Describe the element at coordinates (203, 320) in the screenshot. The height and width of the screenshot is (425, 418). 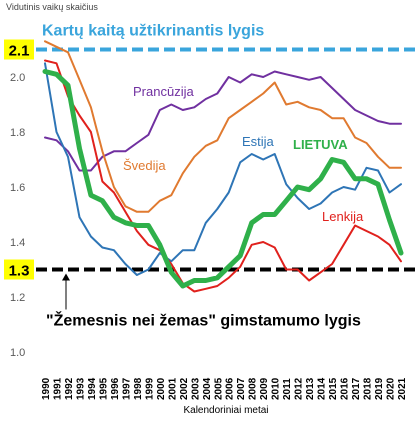
I see `reference-line-label: "Žemesnis nei žemas" gimstamumo lygis` at that location.